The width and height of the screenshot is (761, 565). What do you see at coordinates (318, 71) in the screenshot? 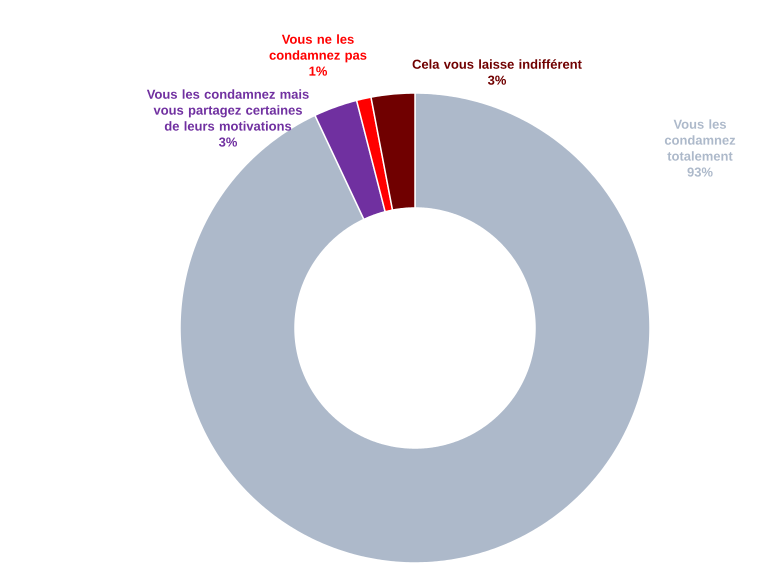
I see `data-label: 1%` at bounding box center [318, 71].